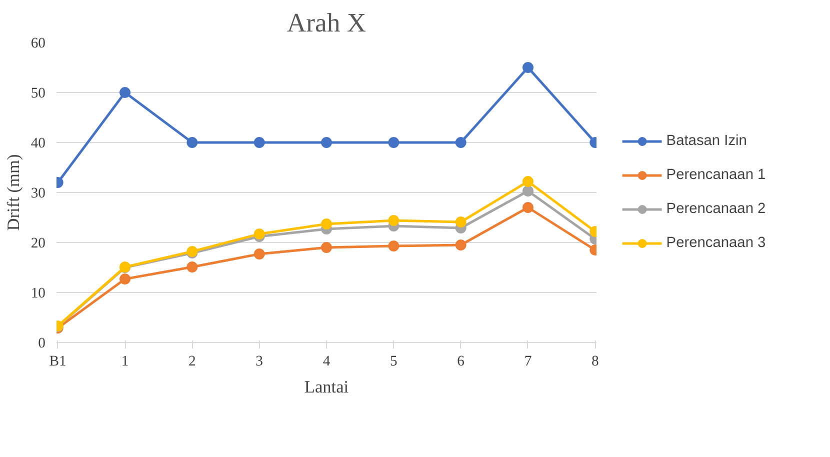 This screenshot has width=830, height=457. What do you see at coordinates (716, 175) in the screenshot?
I see `legend-label: Perencanaan 1` at bounding box center [716, 175].